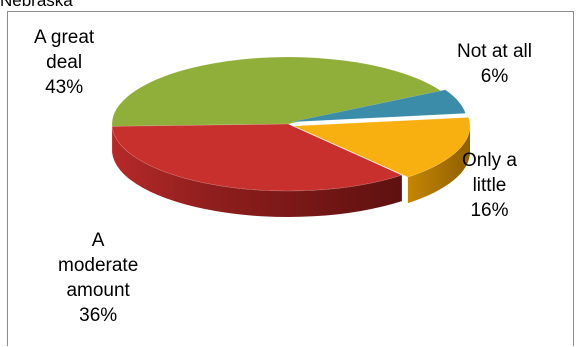 The width and height of the screenshot is (583, 347). What do you see at coordinates (98, 265) in the screenshot?
I see `label-line: moderate` at bounding box center [98, 265].